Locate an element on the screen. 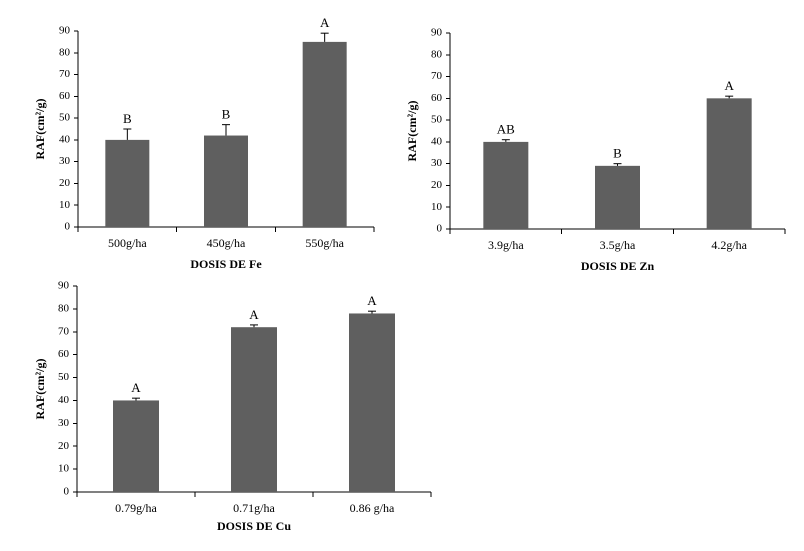 The height and width of the screenshot is (551, 804). zn-y-tick-label: 40 is located at coordinates (437, 141).